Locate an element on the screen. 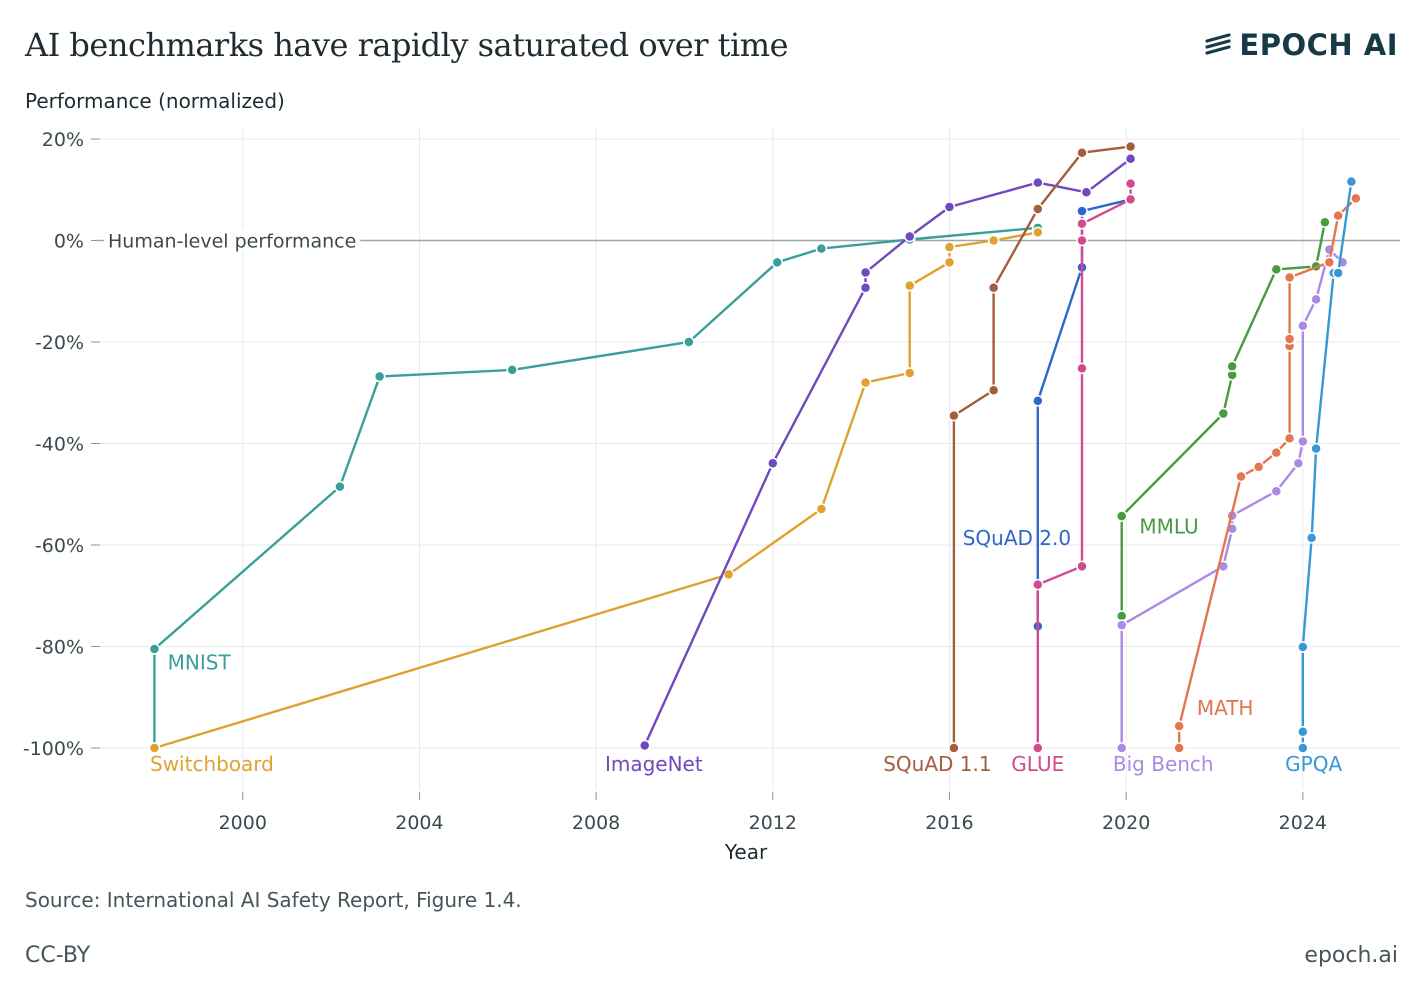  epoch-ai-logo: EPOCH AI is located at coordinates (1301, 45).